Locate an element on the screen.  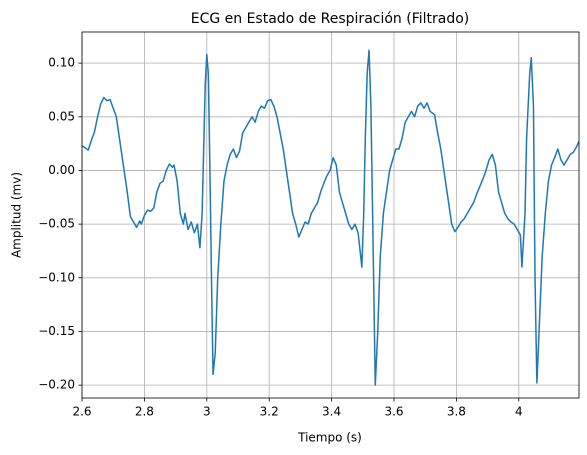
x-tick-label: 3.4 is located at coordinates (331, 412).